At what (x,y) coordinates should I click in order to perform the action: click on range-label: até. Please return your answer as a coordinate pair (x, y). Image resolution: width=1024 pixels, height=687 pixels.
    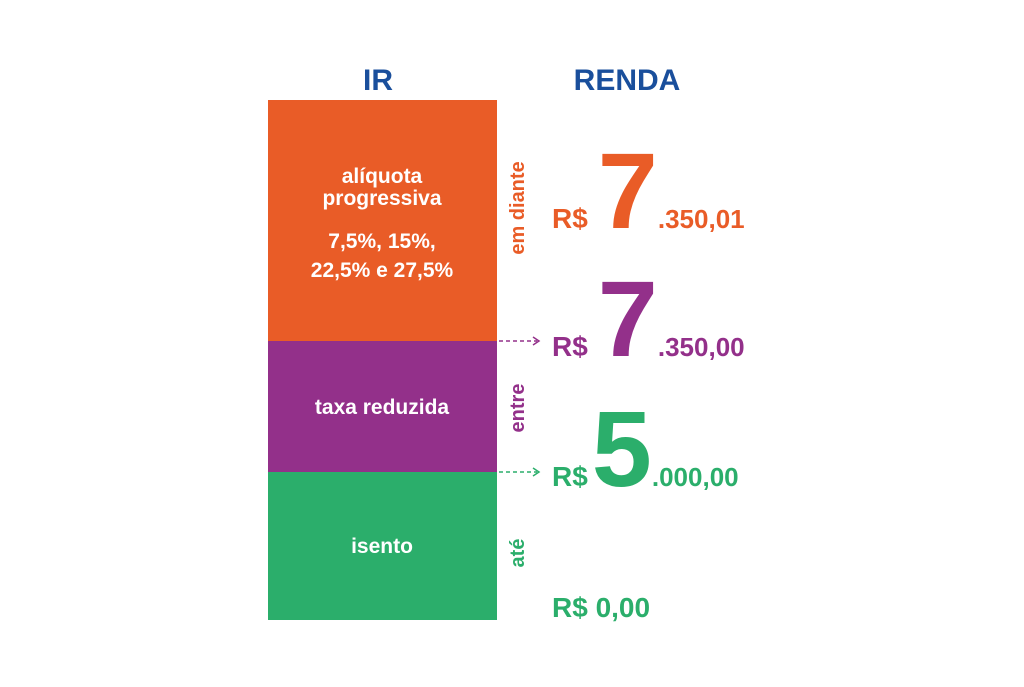
    Looking at the image, I should click on (518, 553).